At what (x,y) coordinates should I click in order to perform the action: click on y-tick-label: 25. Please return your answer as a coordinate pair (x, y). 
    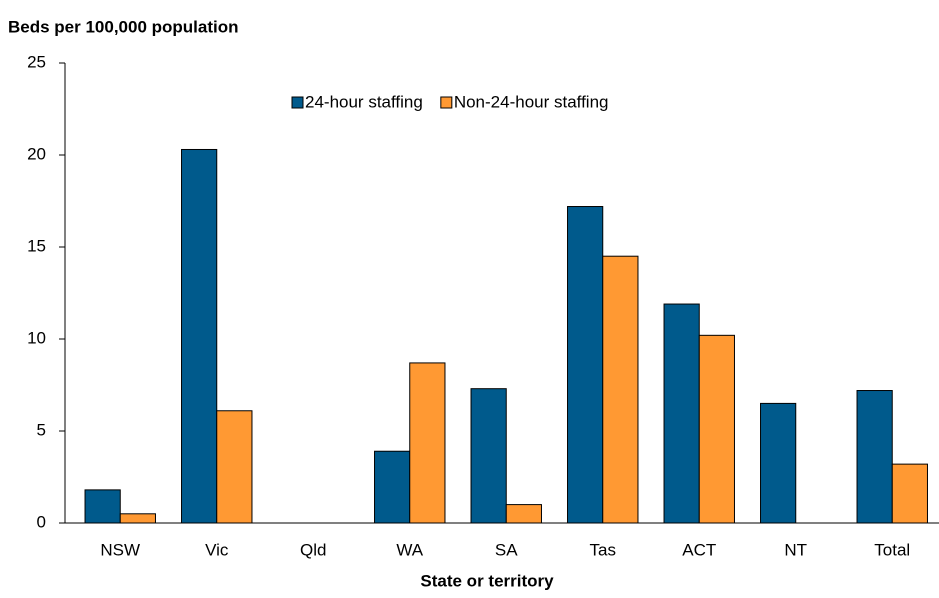
    Looking at the image, I should click on (36, 61).